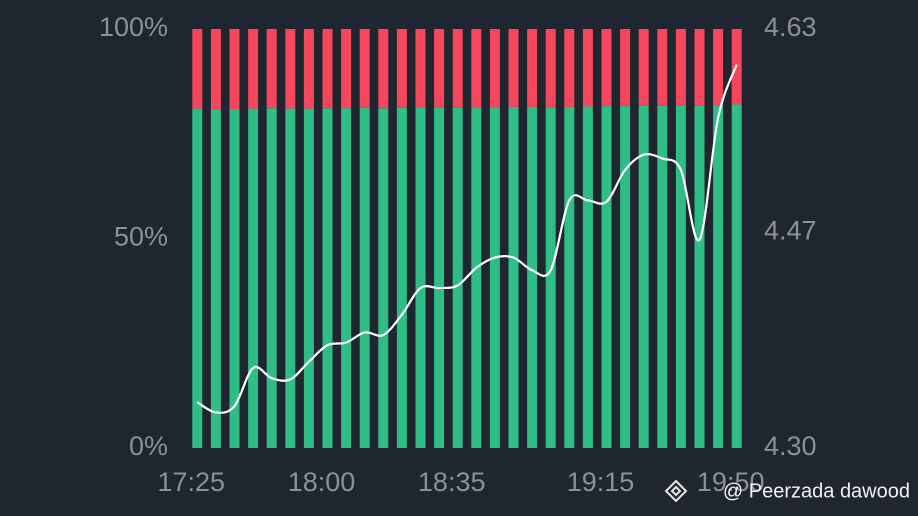 The height and width of the screenshot is (516, 918). What do you see at coordinates (731, 482) in the screenshot?
I see `x-tick-label: 19:50` at bounding box center [731, 482].